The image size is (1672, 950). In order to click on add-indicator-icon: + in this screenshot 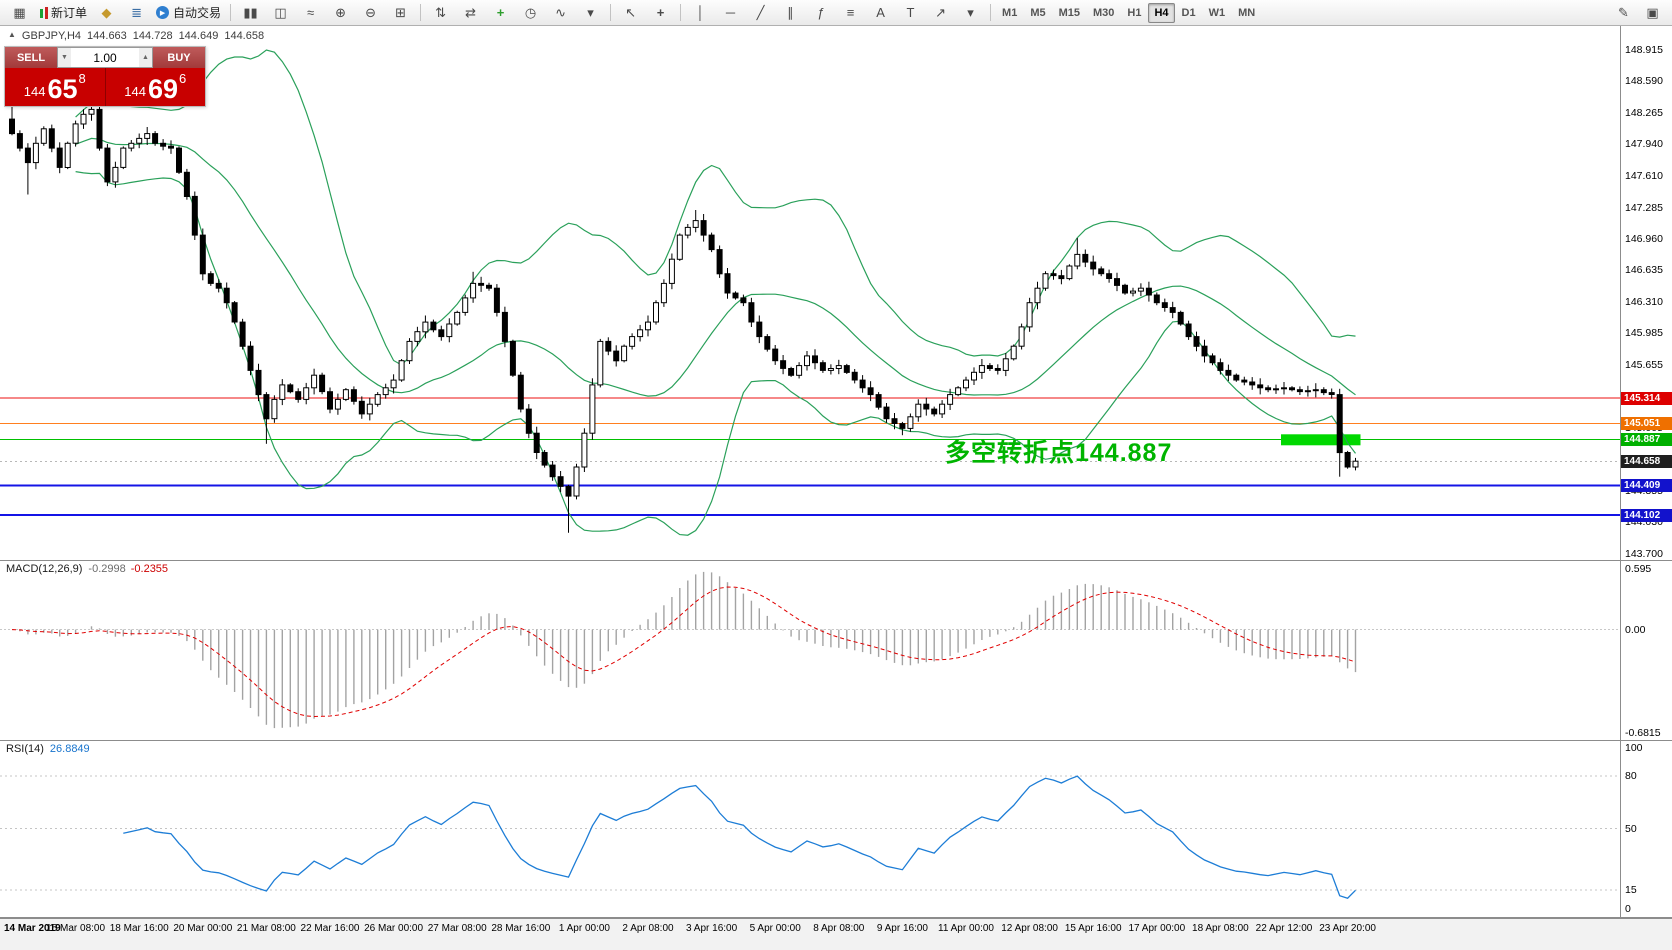, I will do `click(500, 12)`.